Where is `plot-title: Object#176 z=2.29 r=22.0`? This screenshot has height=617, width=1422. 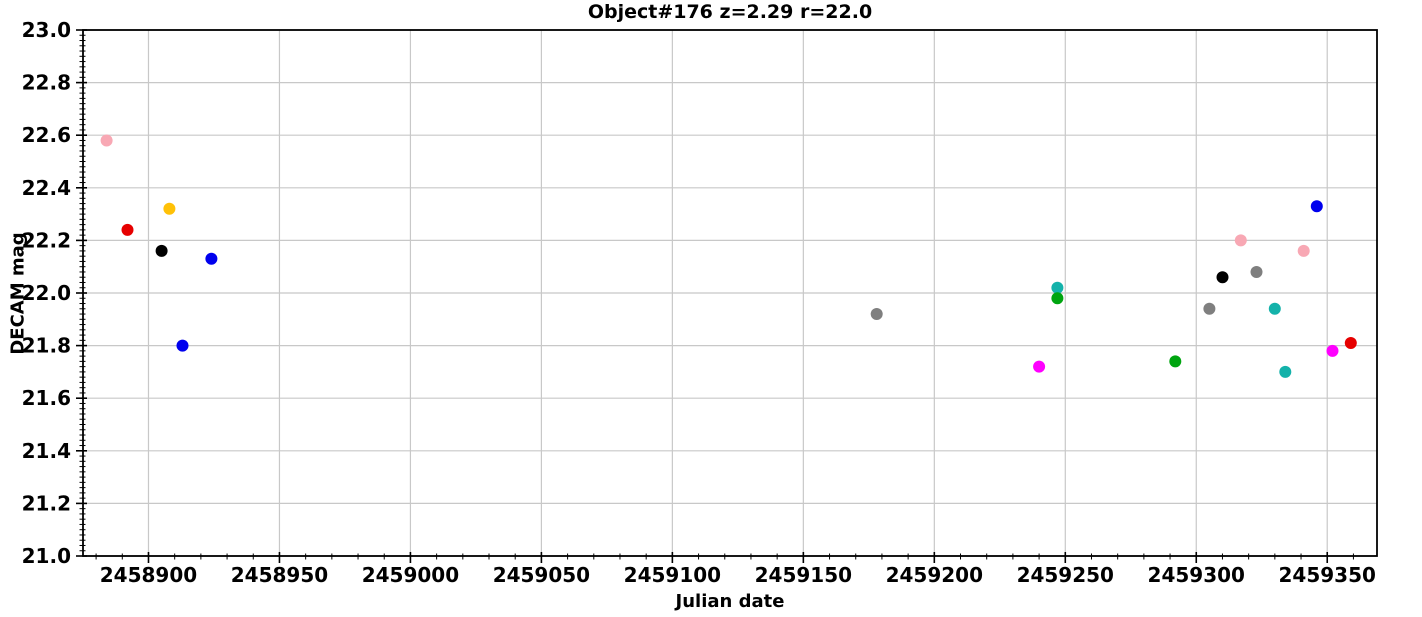
plot-title: Object#176 z=2.29 r=22.0 is located at coordinates (730, 12).